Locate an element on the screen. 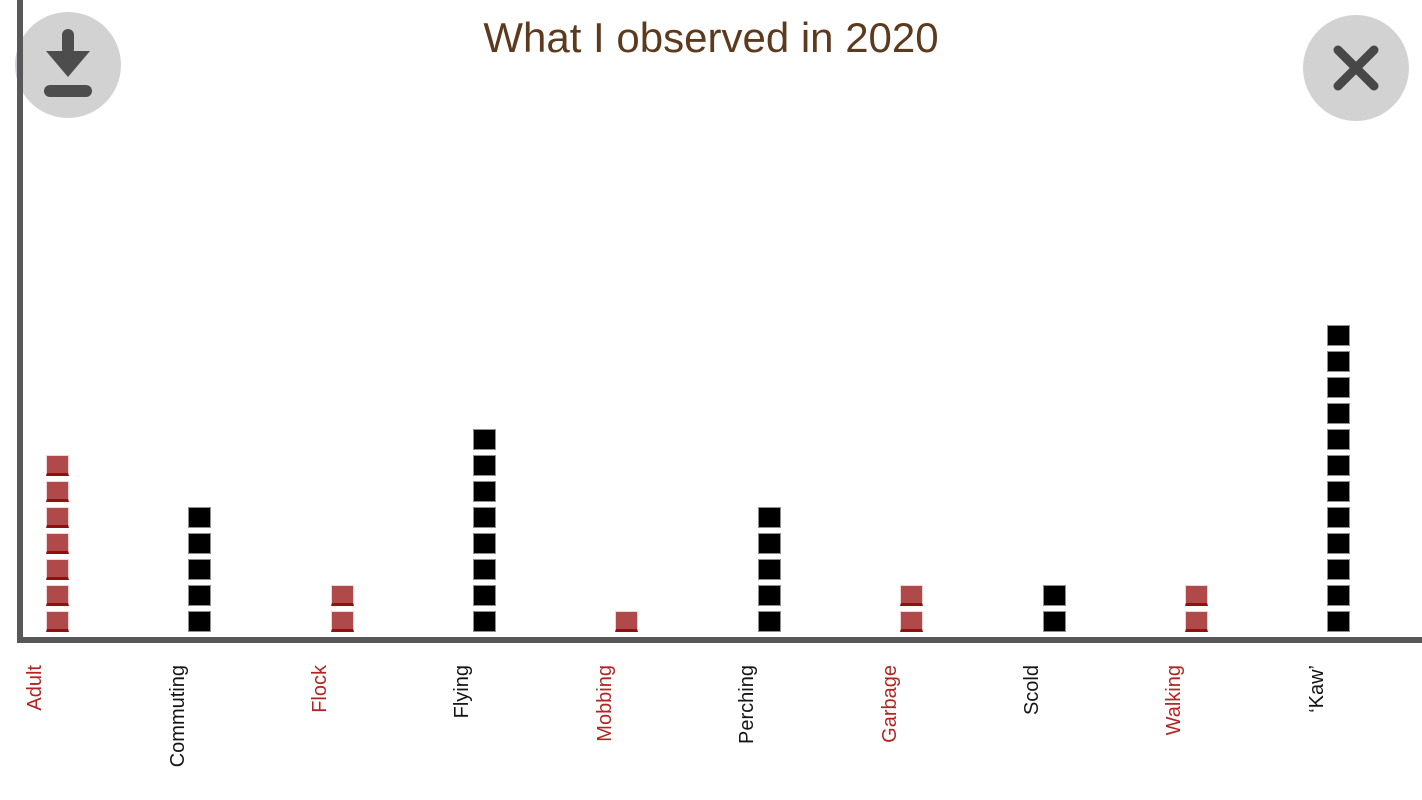 The height and width of the screenshot is (800, 1422). x-axis-label: ‘Kaw’ is located at coordinates (1316, 689).